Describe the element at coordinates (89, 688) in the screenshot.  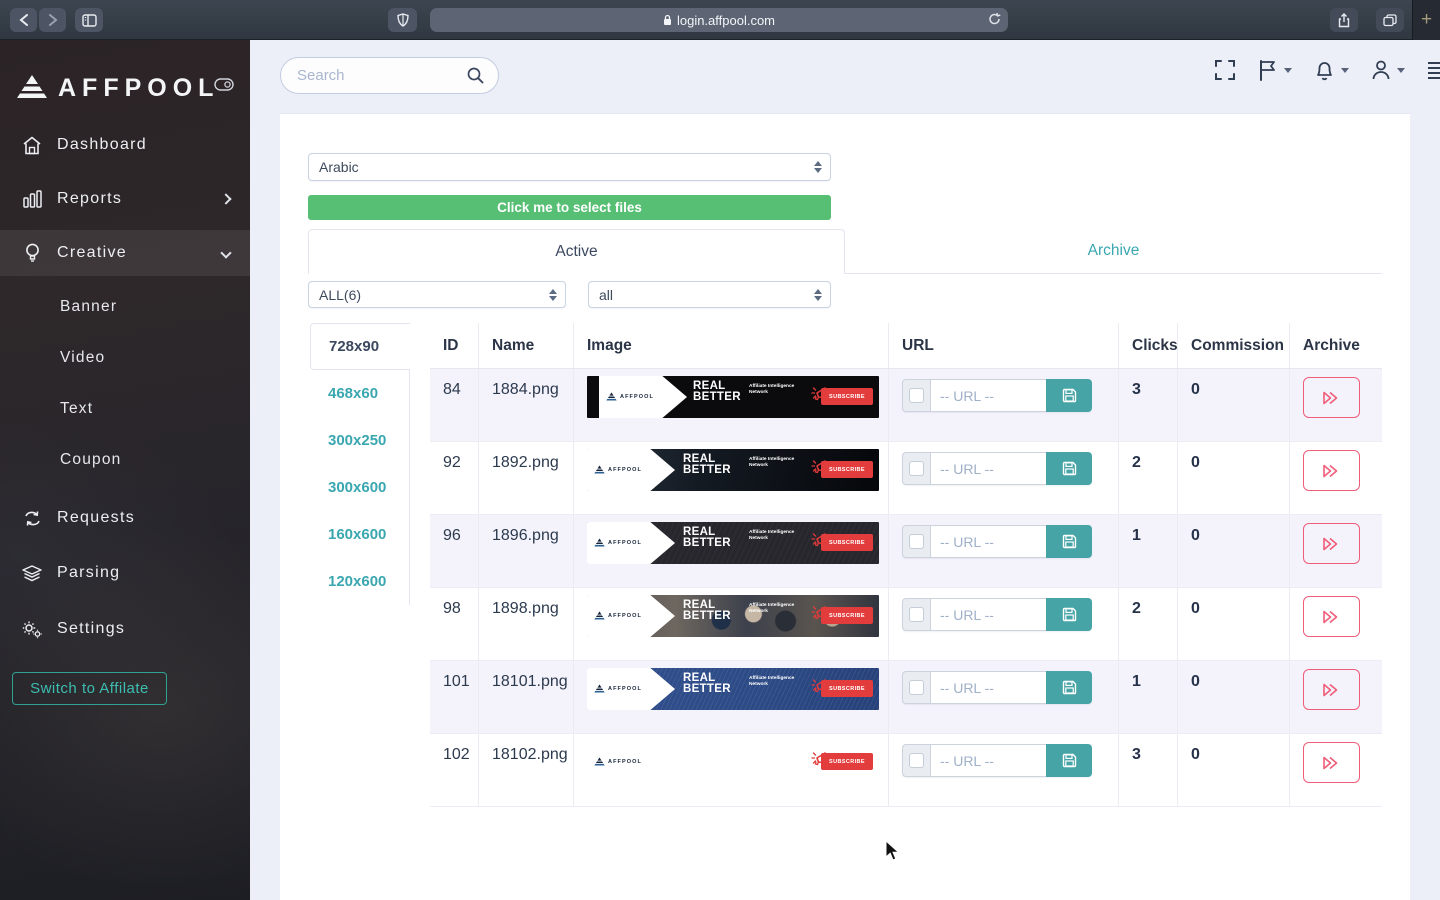
I see `switch-to-affiliate-button: Switch to Affilate` at that location.